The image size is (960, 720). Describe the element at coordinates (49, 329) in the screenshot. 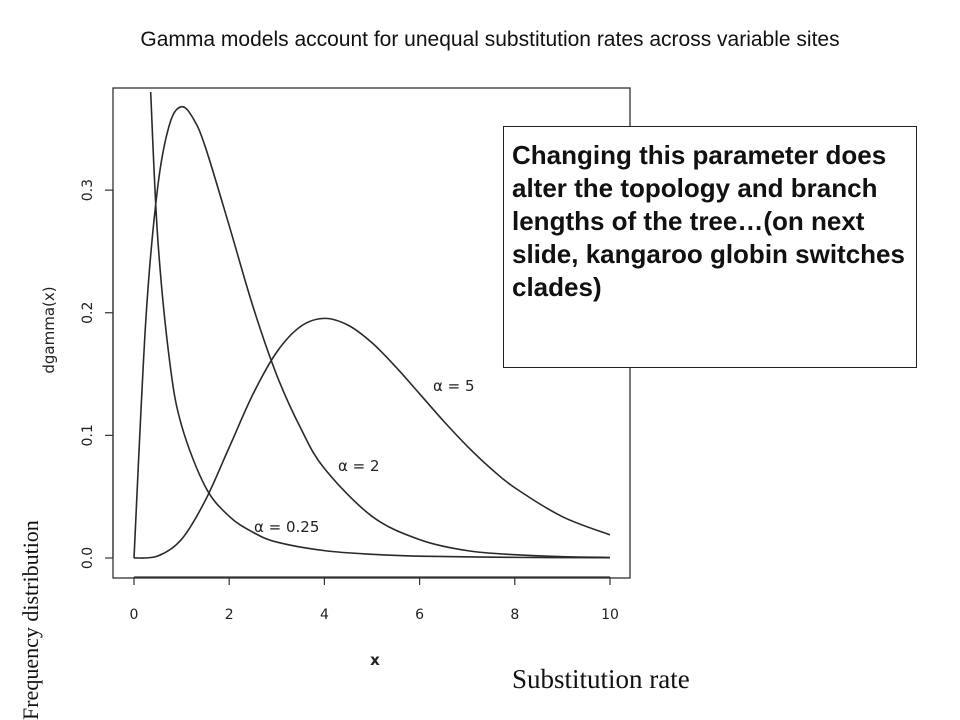

I see `y-axis-label: dgamma(x)` at that location.